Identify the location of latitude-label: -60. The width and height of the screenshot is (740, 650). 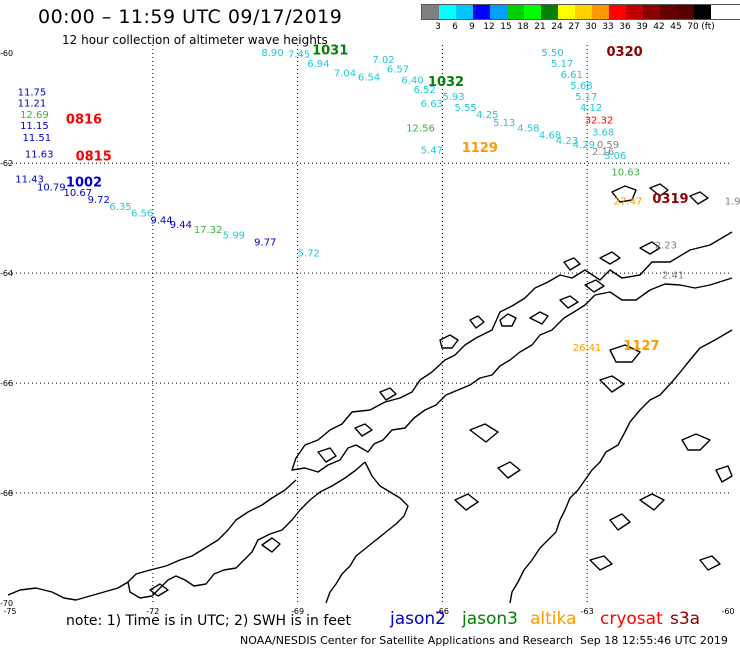
(6, 53).